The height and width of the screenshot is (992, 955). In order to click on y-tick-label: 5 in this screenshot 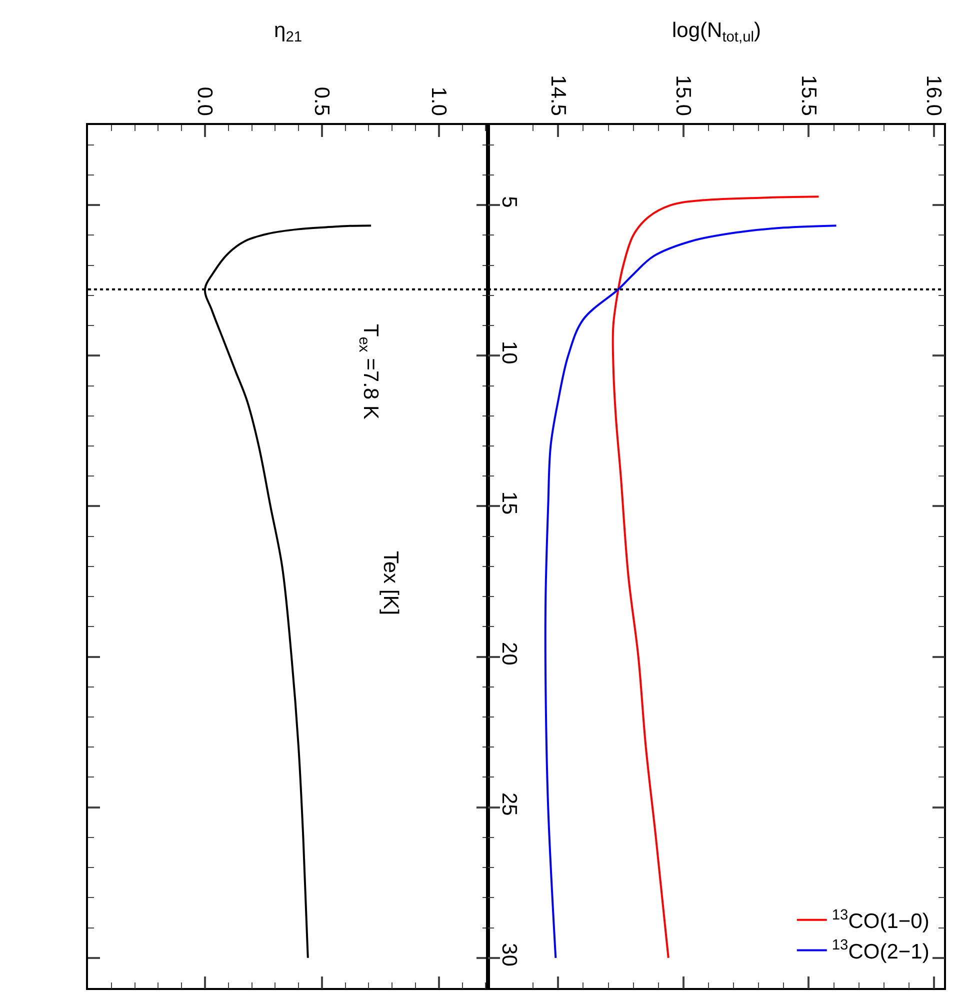, I will do `click(509, 202)`.